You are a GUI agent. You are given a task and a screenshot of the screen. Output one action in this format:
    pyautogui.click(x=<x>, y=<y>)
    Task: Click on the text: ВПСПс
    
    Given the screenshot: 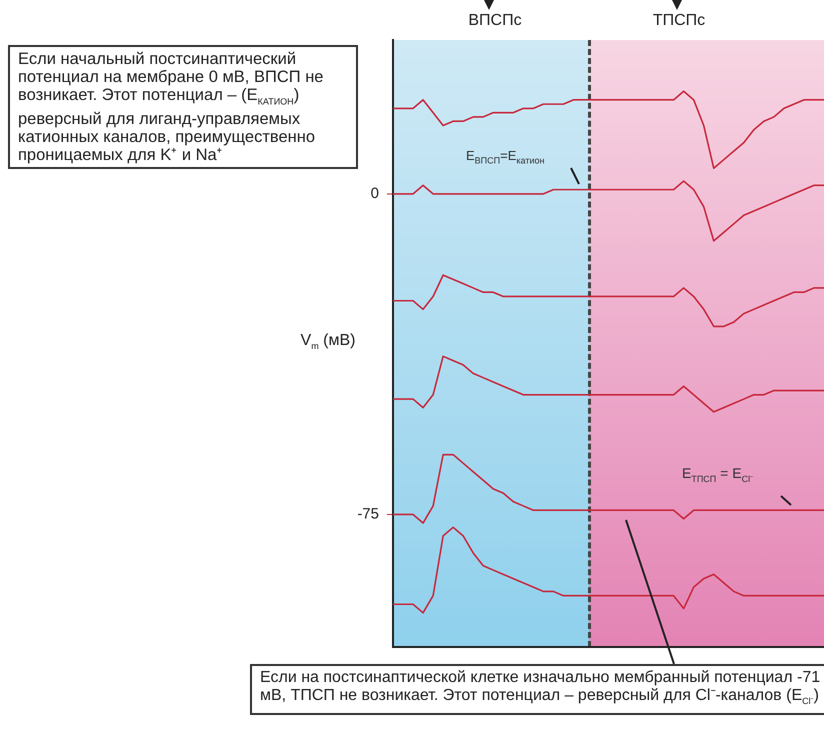 What is the action you would take?
    pyautogui.click(x=495, y=21)
    